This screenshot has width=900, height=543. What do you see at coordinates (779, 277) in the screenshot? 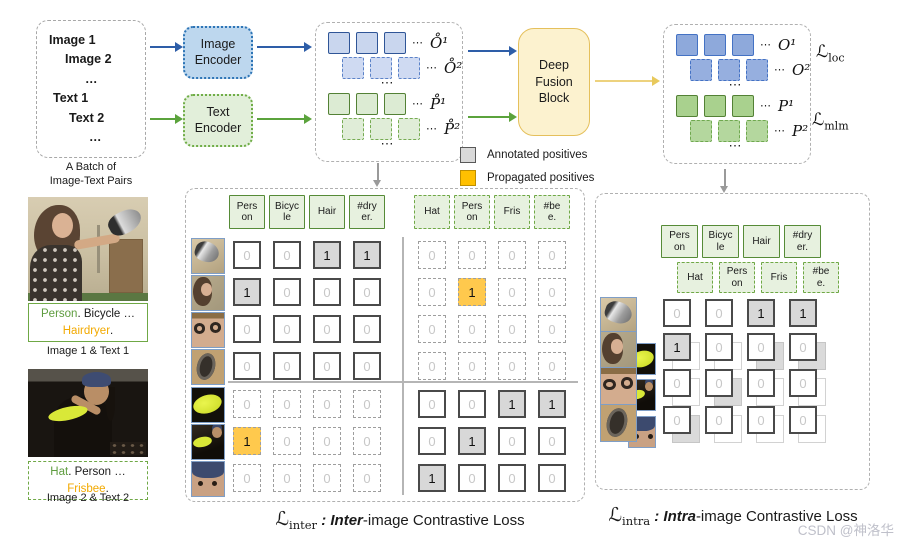
I see `token-fris: Fris` at bounding box center [779, 277].